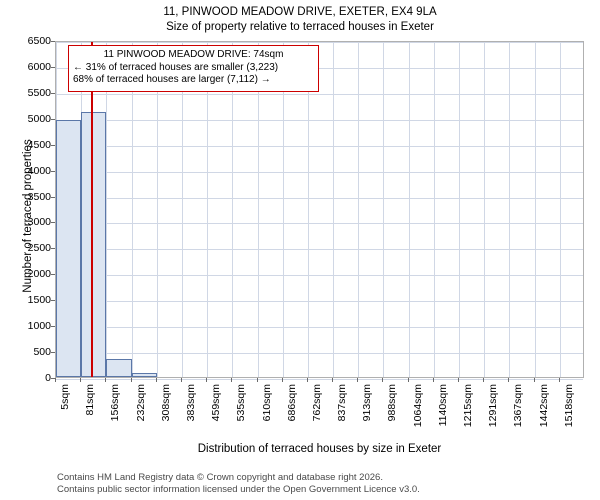 This screenshot has width=600, height=500. Describe the element at coordinates (468, 406) in the screenshot. I see `x-axis-tick-label: 1215sqm` at that location.